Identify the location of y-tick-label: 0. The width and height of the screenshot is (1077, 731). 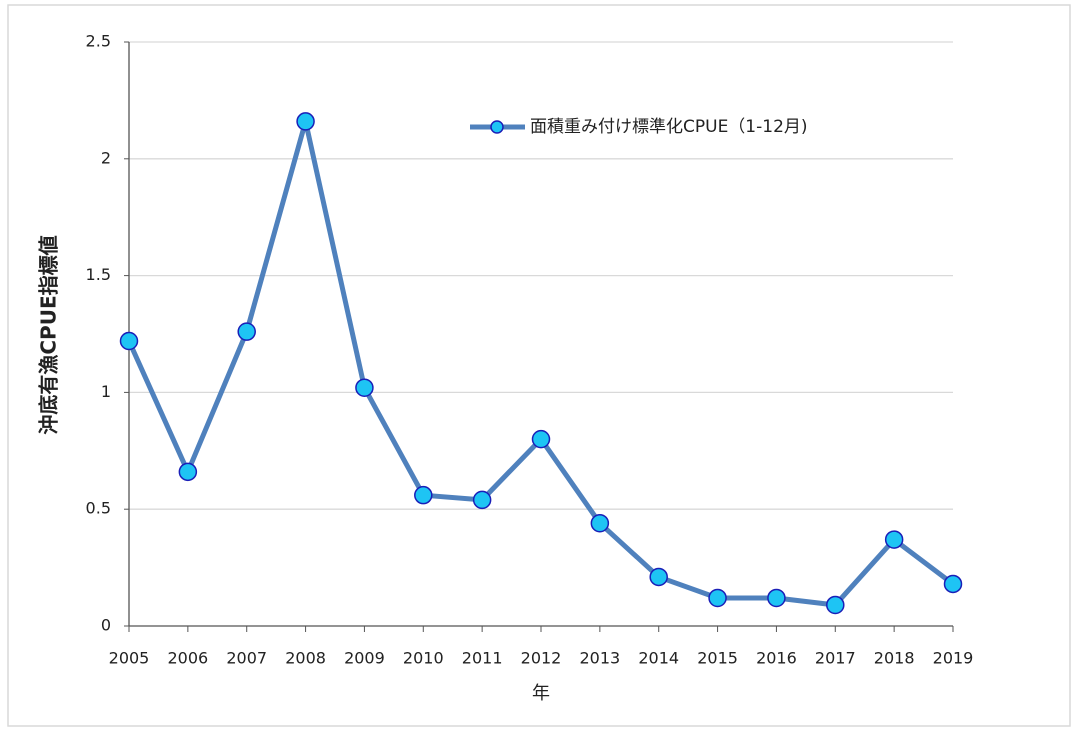
(106, 625).